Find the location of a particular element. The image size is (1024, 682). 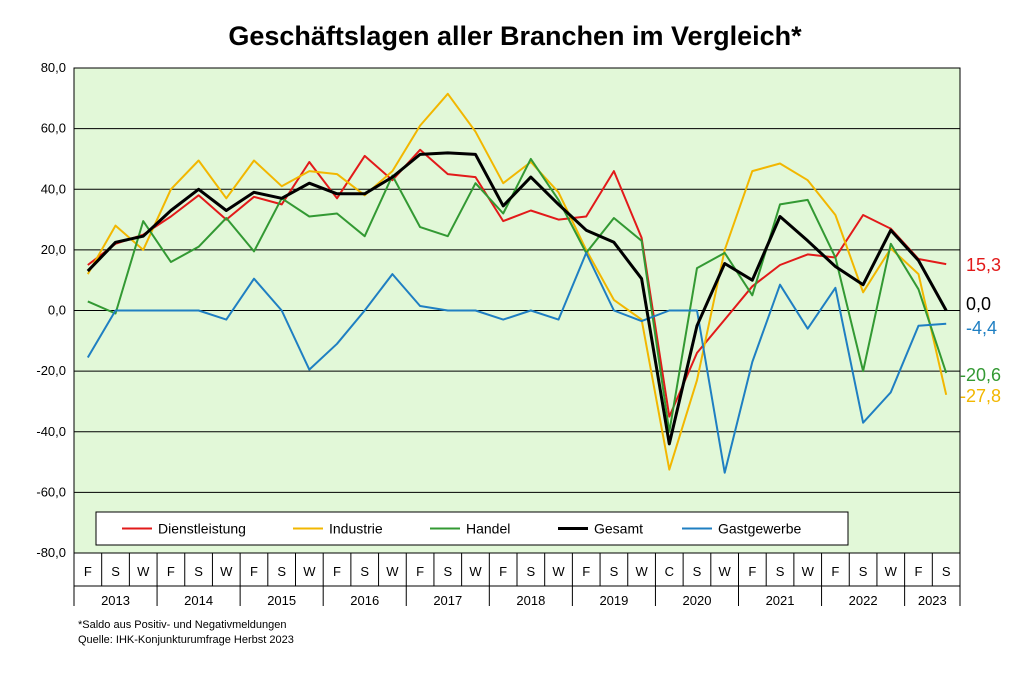

year-label: 2017 is located at coordinates (447, 600).